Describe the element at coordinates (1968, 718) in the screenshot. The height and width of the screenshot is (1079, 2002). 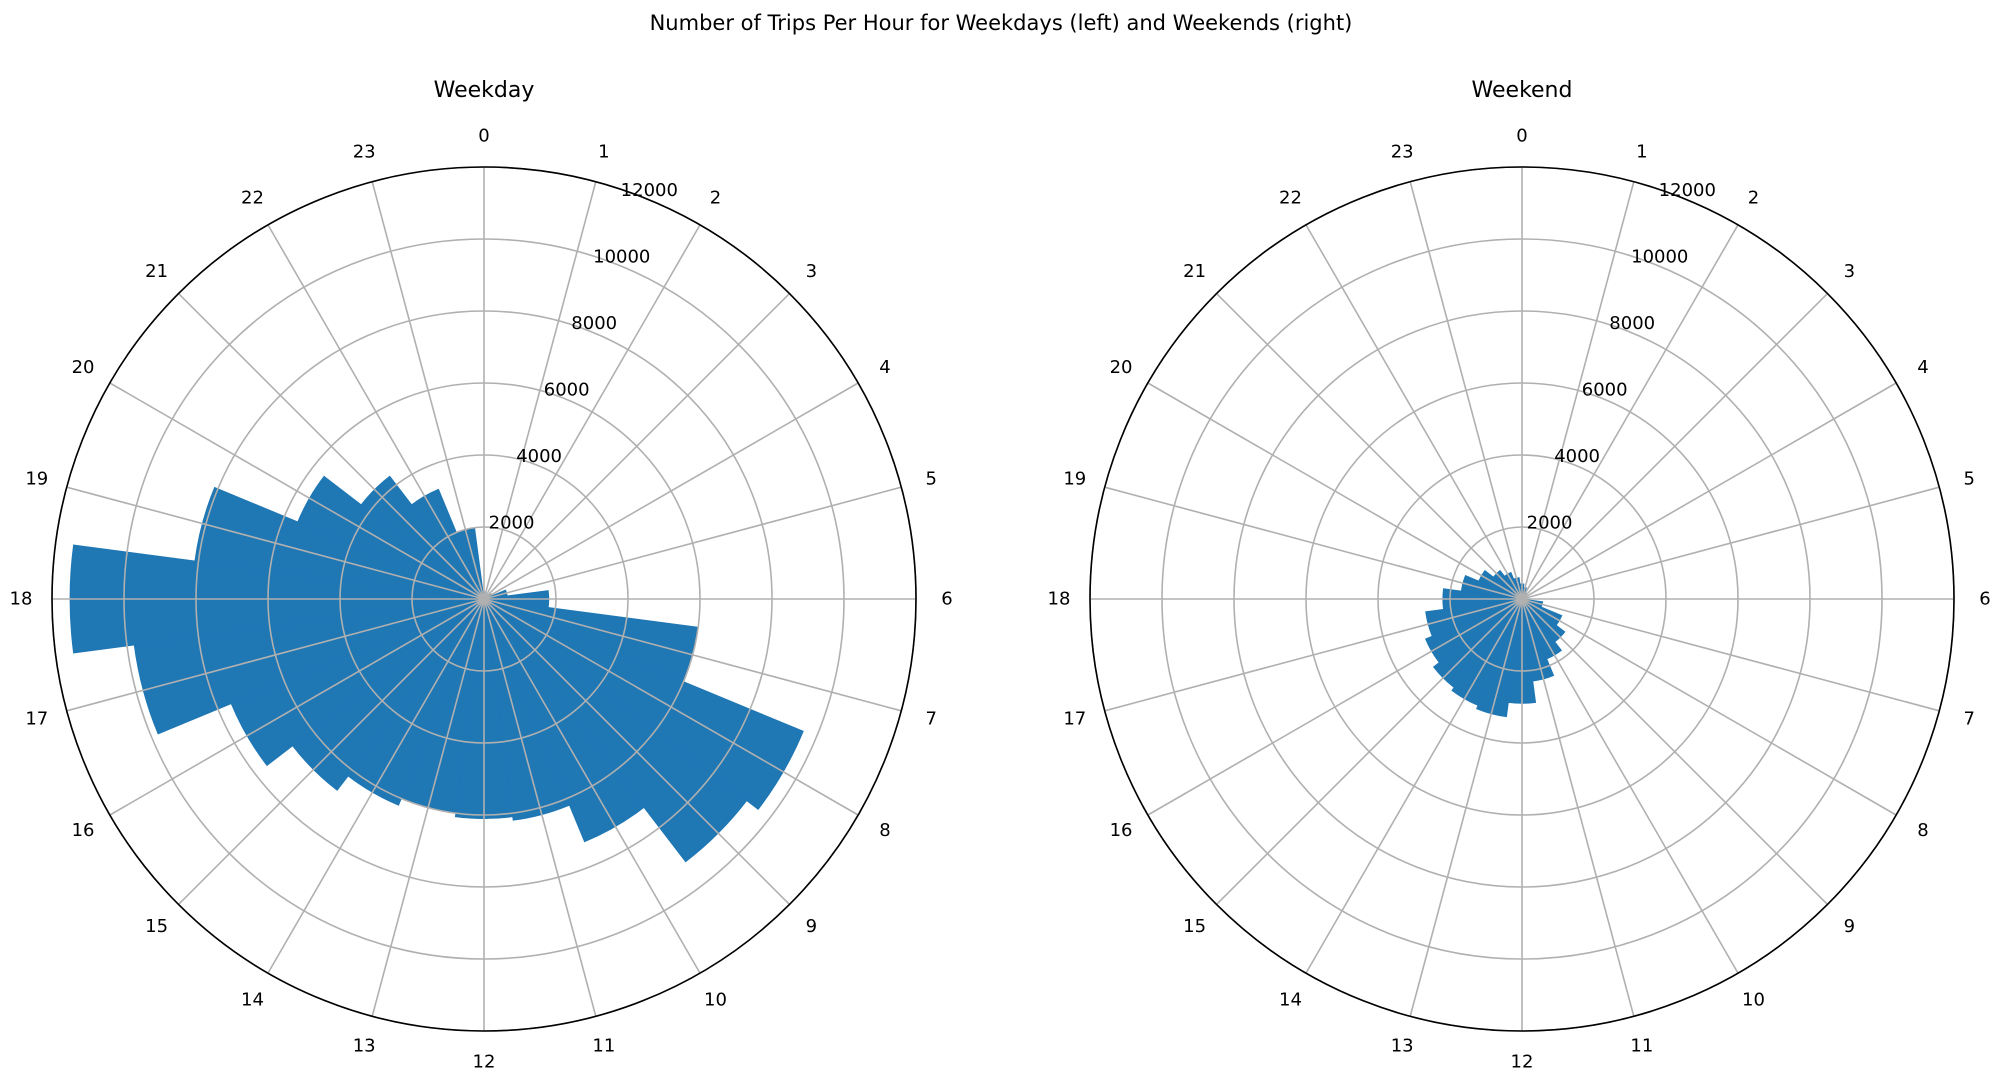
I see `weekend-angle-label-7: 7` at that location.